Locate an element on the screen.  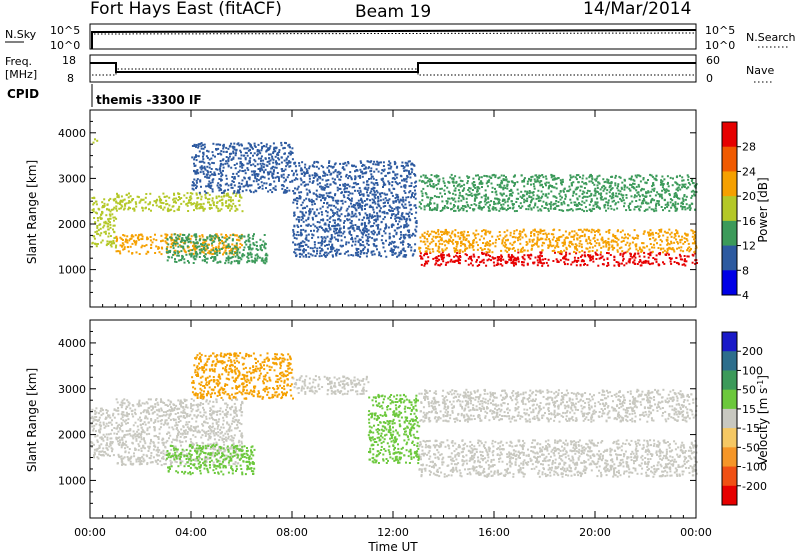
nsky-tick-bottom: 10^0 is located at coordinates (65, 45).